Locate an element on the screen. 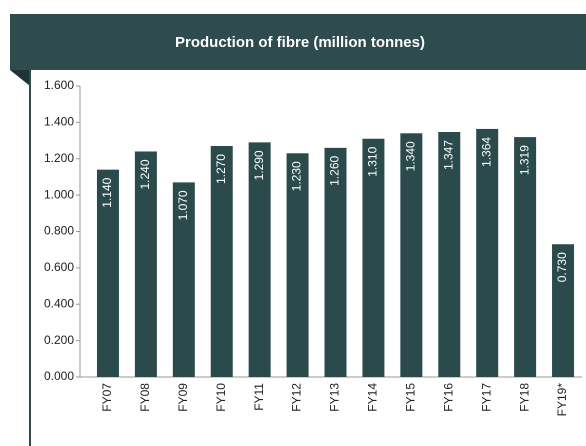  x-tick-label: FY14 is located at coordinates (373, 397).